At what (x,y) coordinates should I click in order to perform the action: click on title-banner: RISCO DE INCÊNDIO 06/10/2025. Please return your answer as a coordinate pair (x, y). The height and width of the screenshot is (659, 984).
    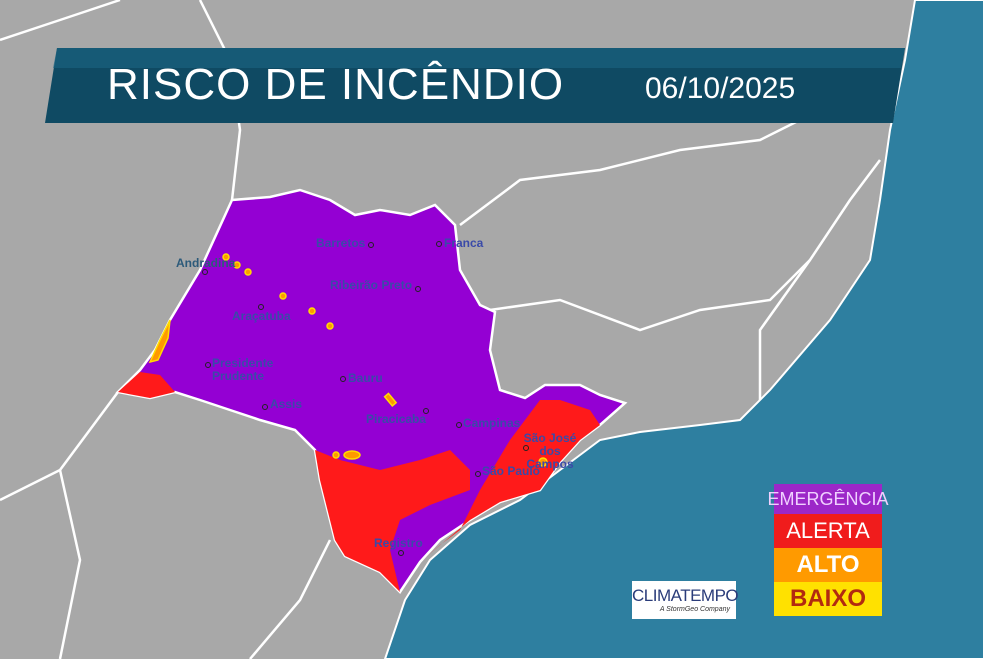
    Looking at the image, I should click on (475, 85).